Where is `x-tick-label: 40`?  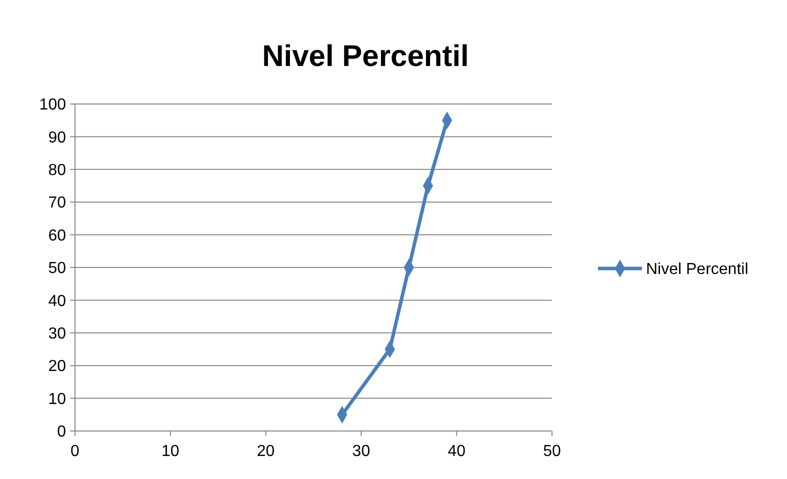
x-tick-label: 40 is located at coordinates (457, 451).